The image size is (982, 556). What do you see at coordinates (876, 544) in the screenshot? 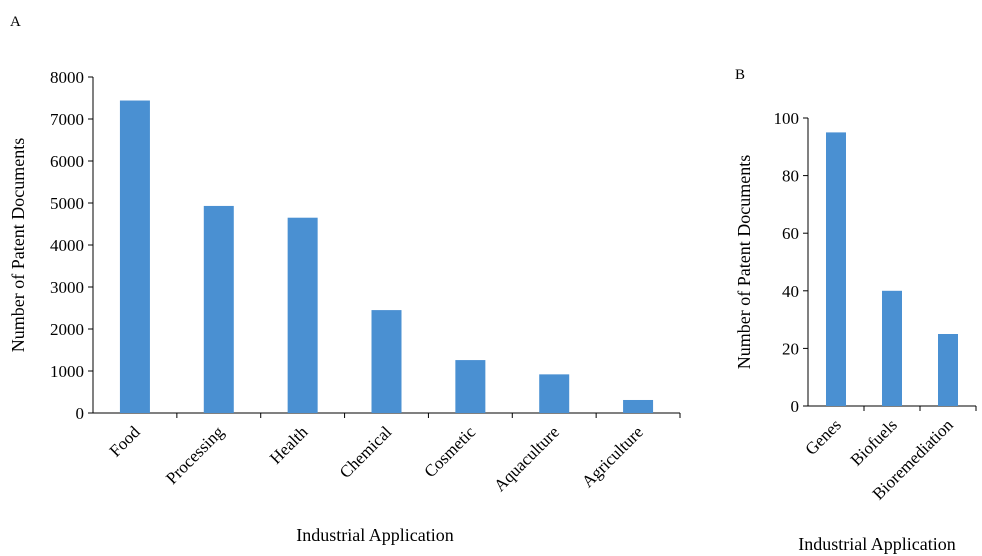
I see `panel-b-x-axis-title: Industrial Application` at bounding box center [876, 544].